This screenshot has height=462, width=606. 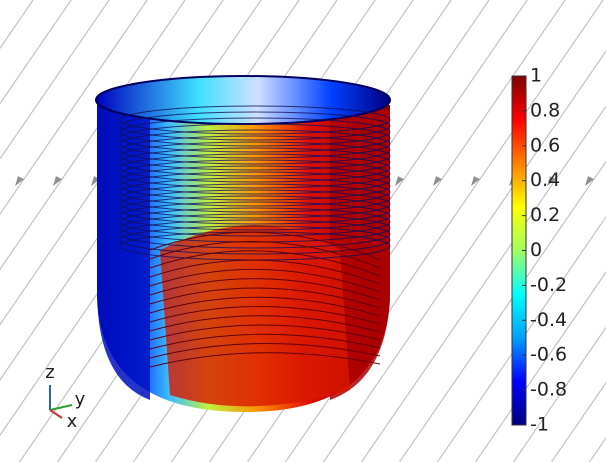 I want to click on colorbar-tick-label: -1, so click(x=539, y=425).